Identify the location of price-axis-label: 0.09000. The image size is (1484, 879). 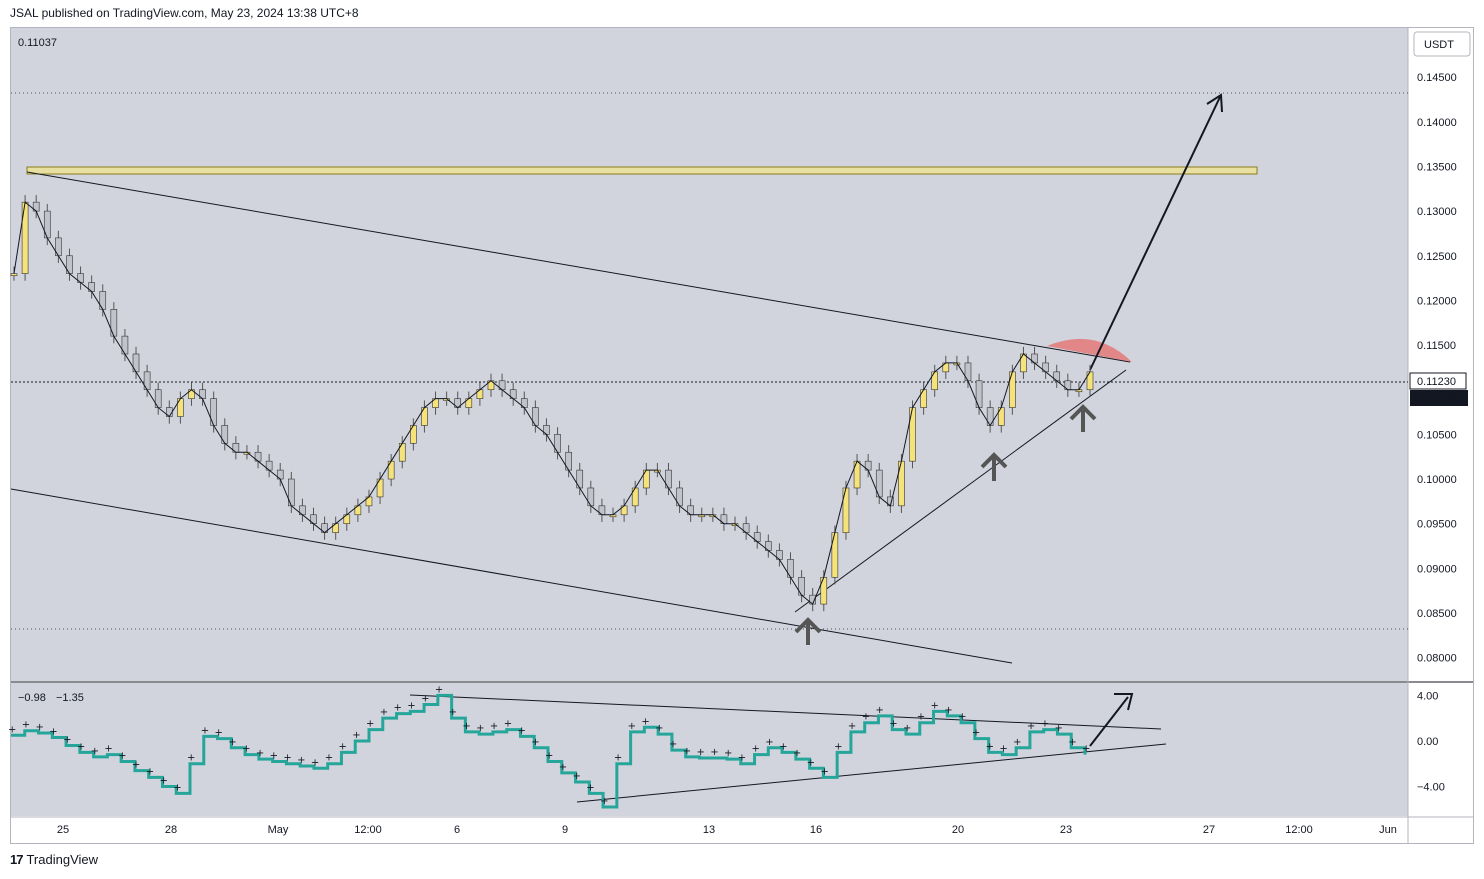
(1437, 569).